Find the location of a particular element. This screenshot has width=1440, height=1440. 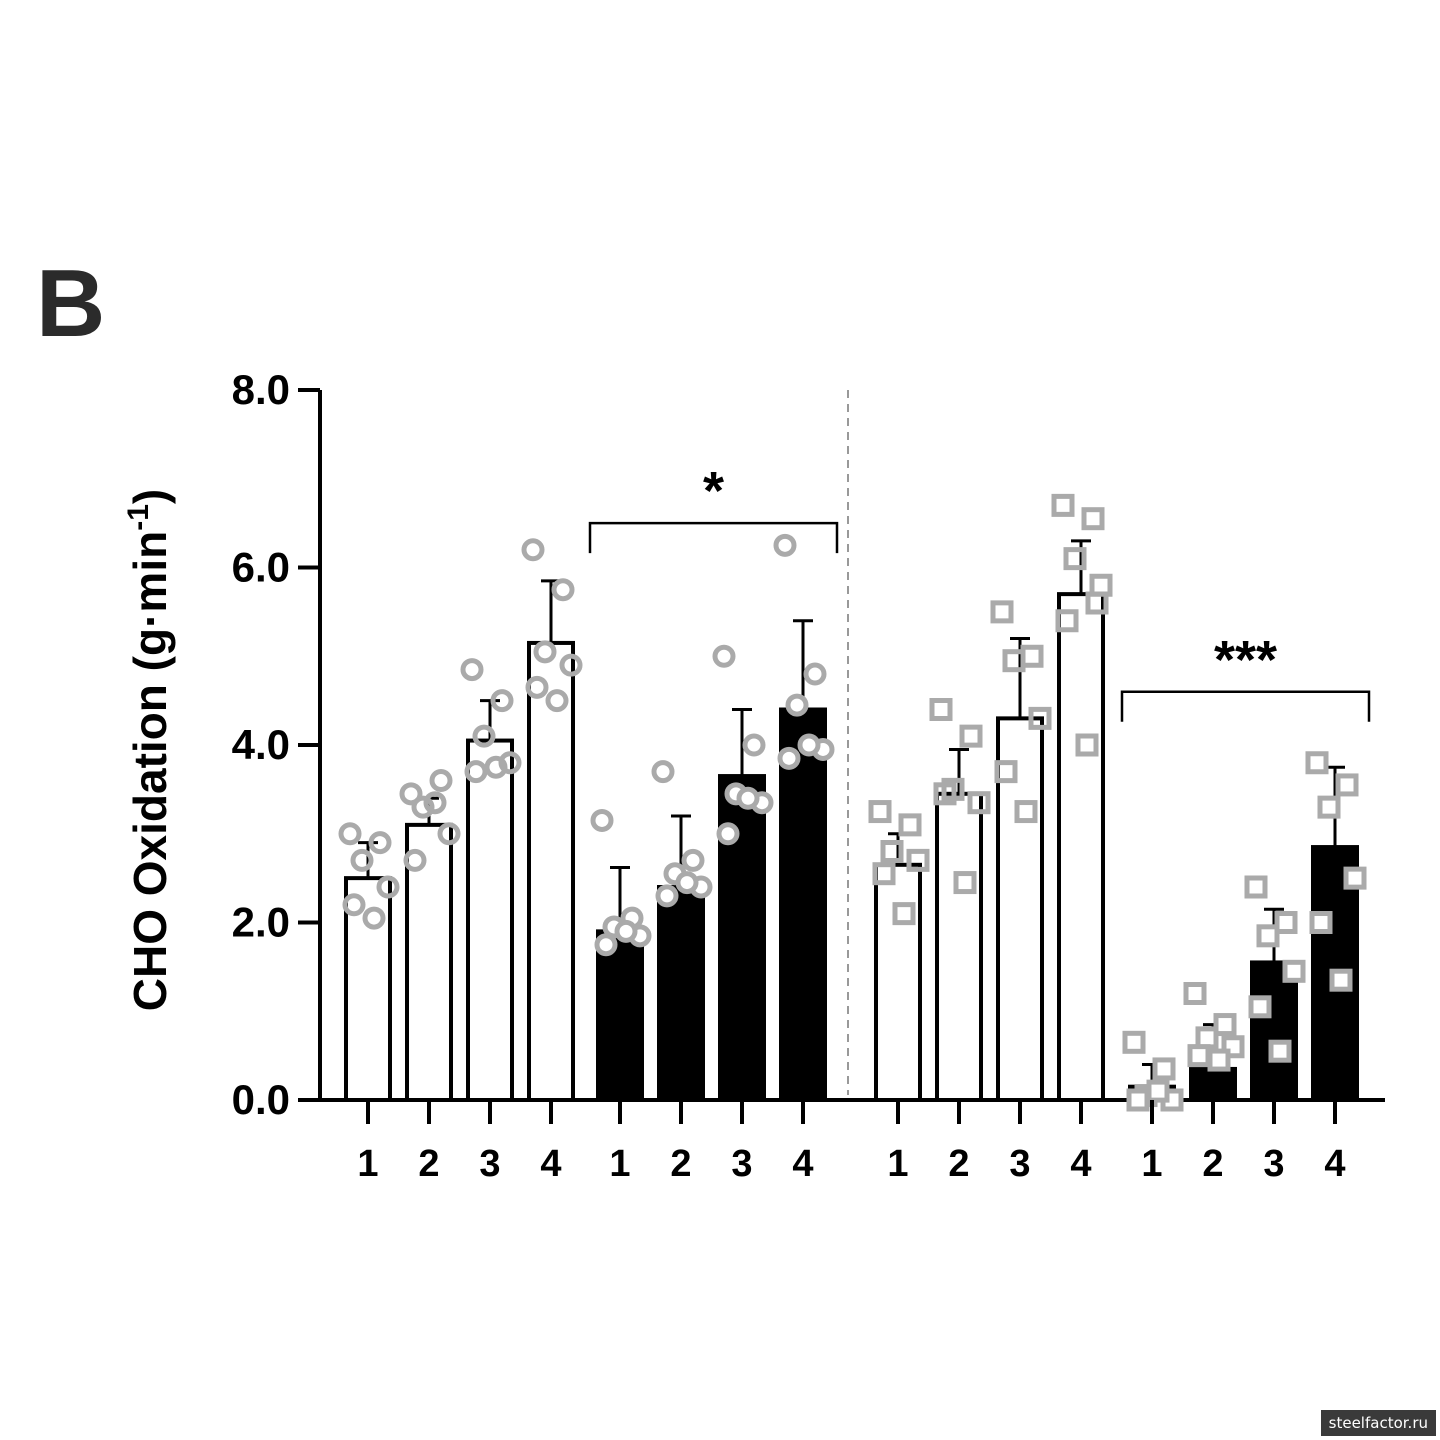

y-axis-label: CHO Oxidation (g·min-1) is located at coordinates (149, 750).